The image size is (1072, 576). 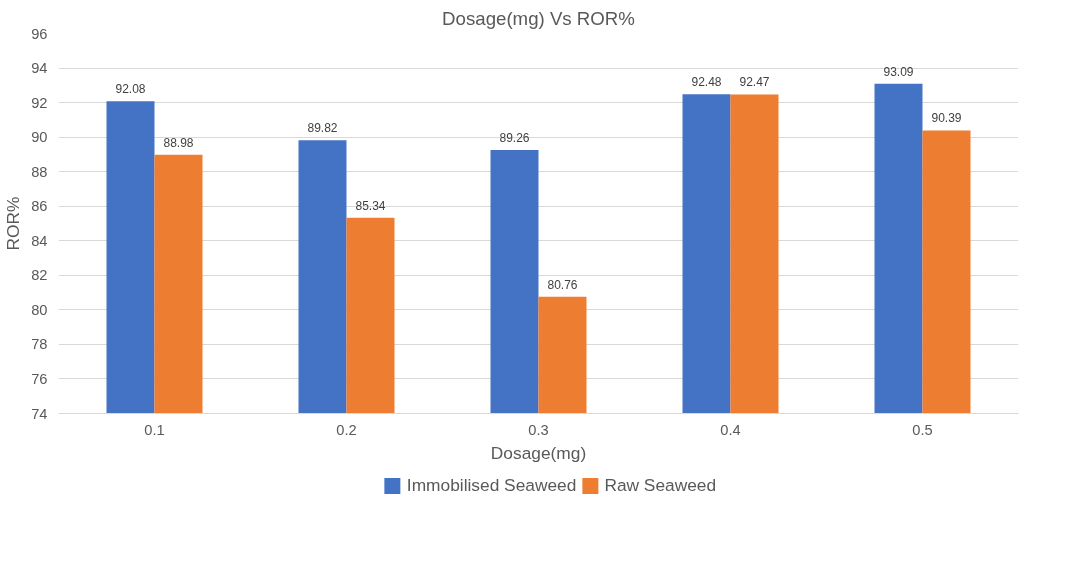 I want to click on data-label: 88.98, so click(x=178, y=142).